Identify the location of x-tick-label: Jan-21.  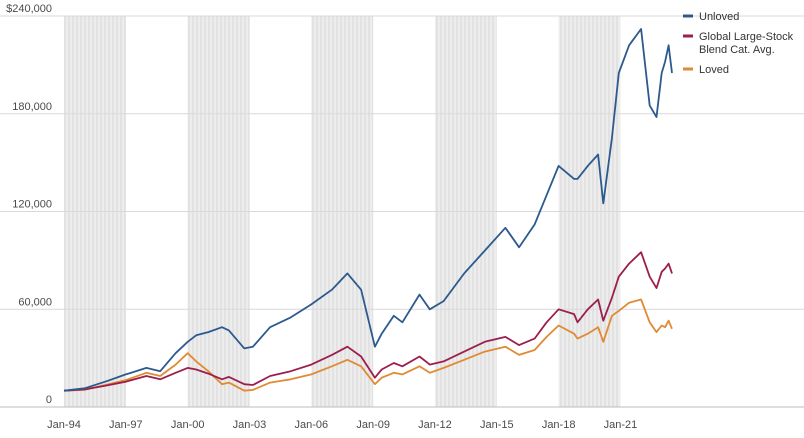
(621, 425).